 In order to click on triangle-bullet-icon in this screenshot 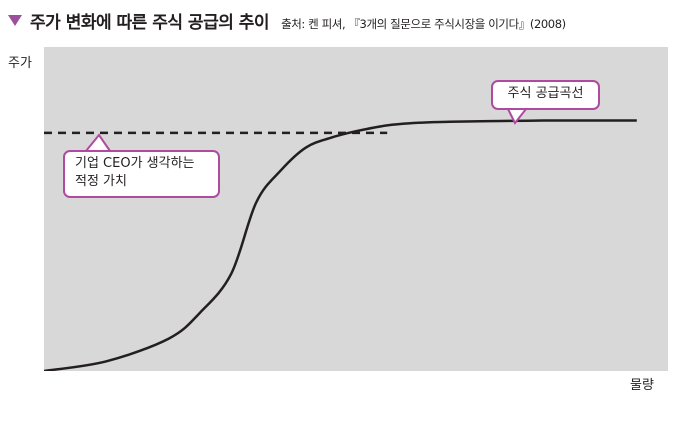, I will do `click(15, 20)`.